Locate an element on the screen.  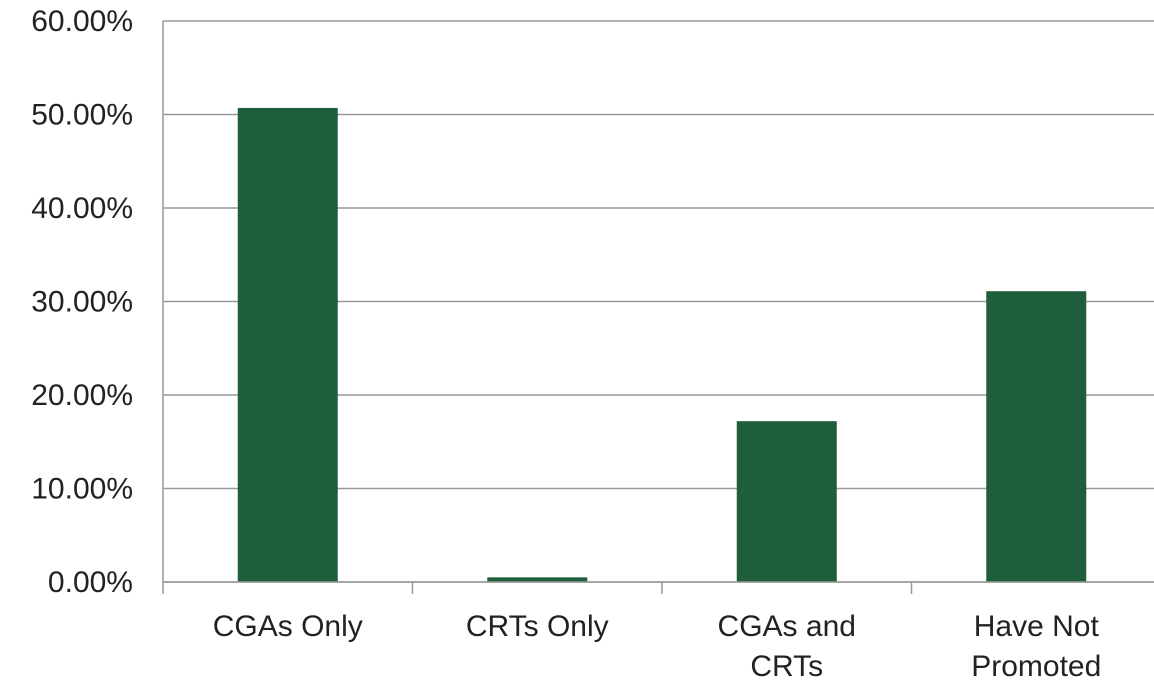
y-tick-label: 40.00% is located at coordinates (82, 208).